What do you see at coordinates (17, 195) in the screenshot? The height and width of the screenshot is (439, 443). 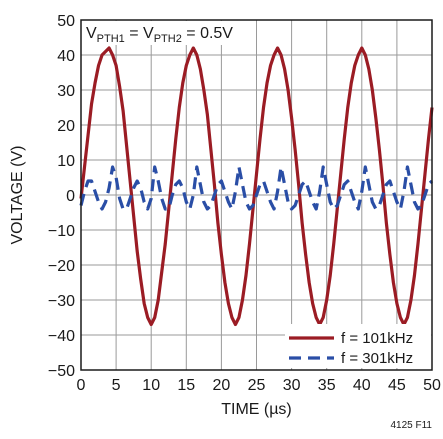 I see `y-axis-label: VOLTAGE (V)` at bounding box center [17, 195].